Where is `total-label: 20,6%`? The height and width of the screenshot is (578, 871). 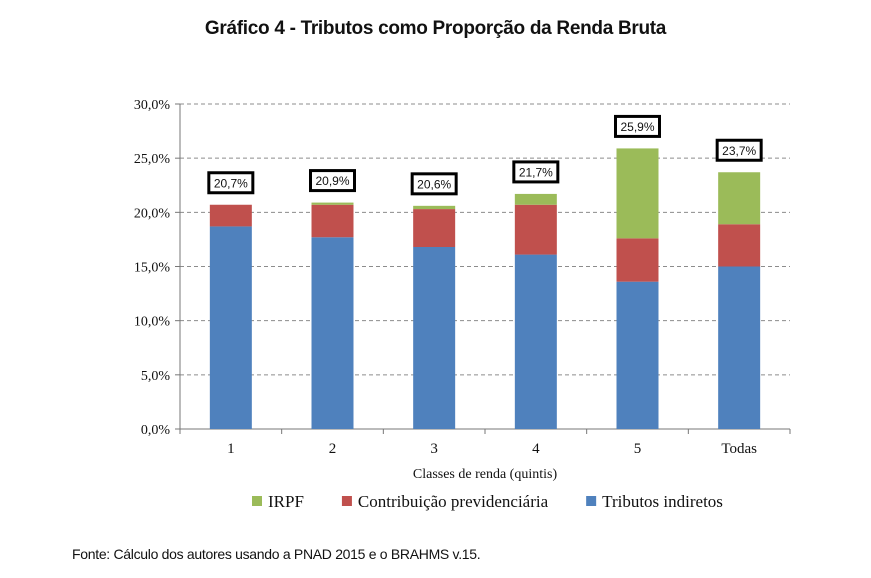
total-label: 20,6% is located at coordinates (434, 184).